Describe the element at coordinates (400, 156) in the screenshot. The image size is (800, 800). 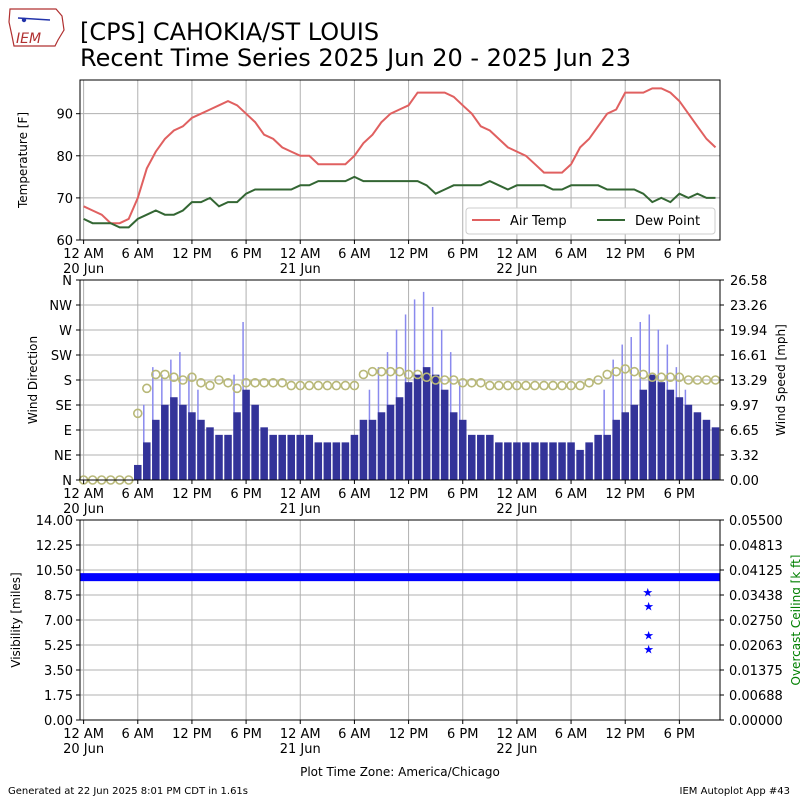
I see `air-temp-line` at that location.